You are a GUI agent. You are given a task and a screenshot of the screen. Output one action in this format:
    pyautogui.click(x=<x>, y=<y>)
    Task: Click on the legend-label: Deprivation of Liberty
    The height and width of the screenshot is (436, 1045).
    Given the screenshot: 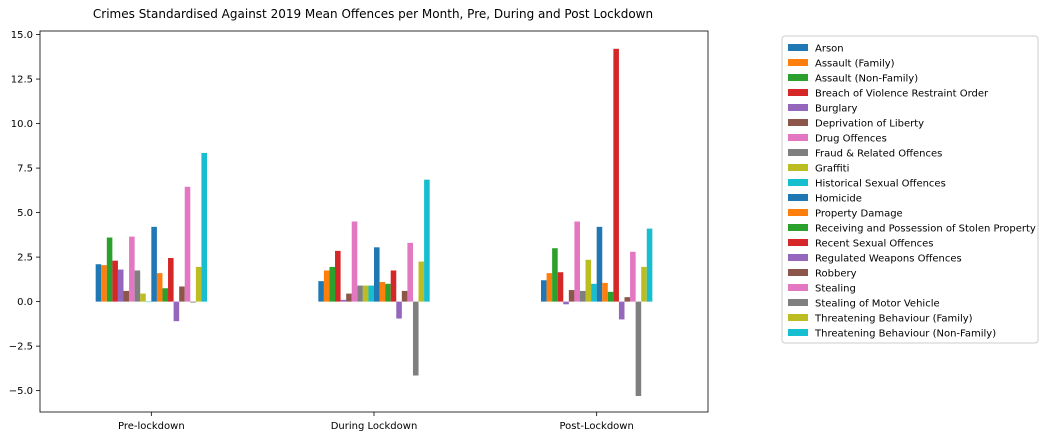 What is the action you would take?
    pyautogui.click(x=869, y=124)
    